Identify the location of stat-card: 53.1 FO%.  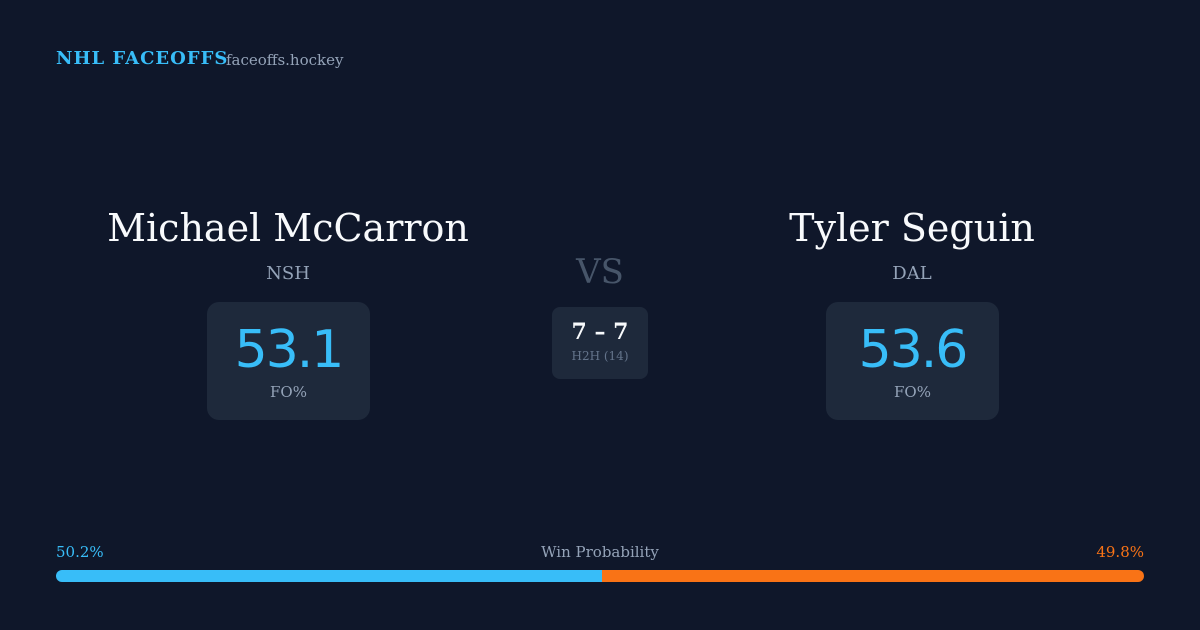
(288, 361).